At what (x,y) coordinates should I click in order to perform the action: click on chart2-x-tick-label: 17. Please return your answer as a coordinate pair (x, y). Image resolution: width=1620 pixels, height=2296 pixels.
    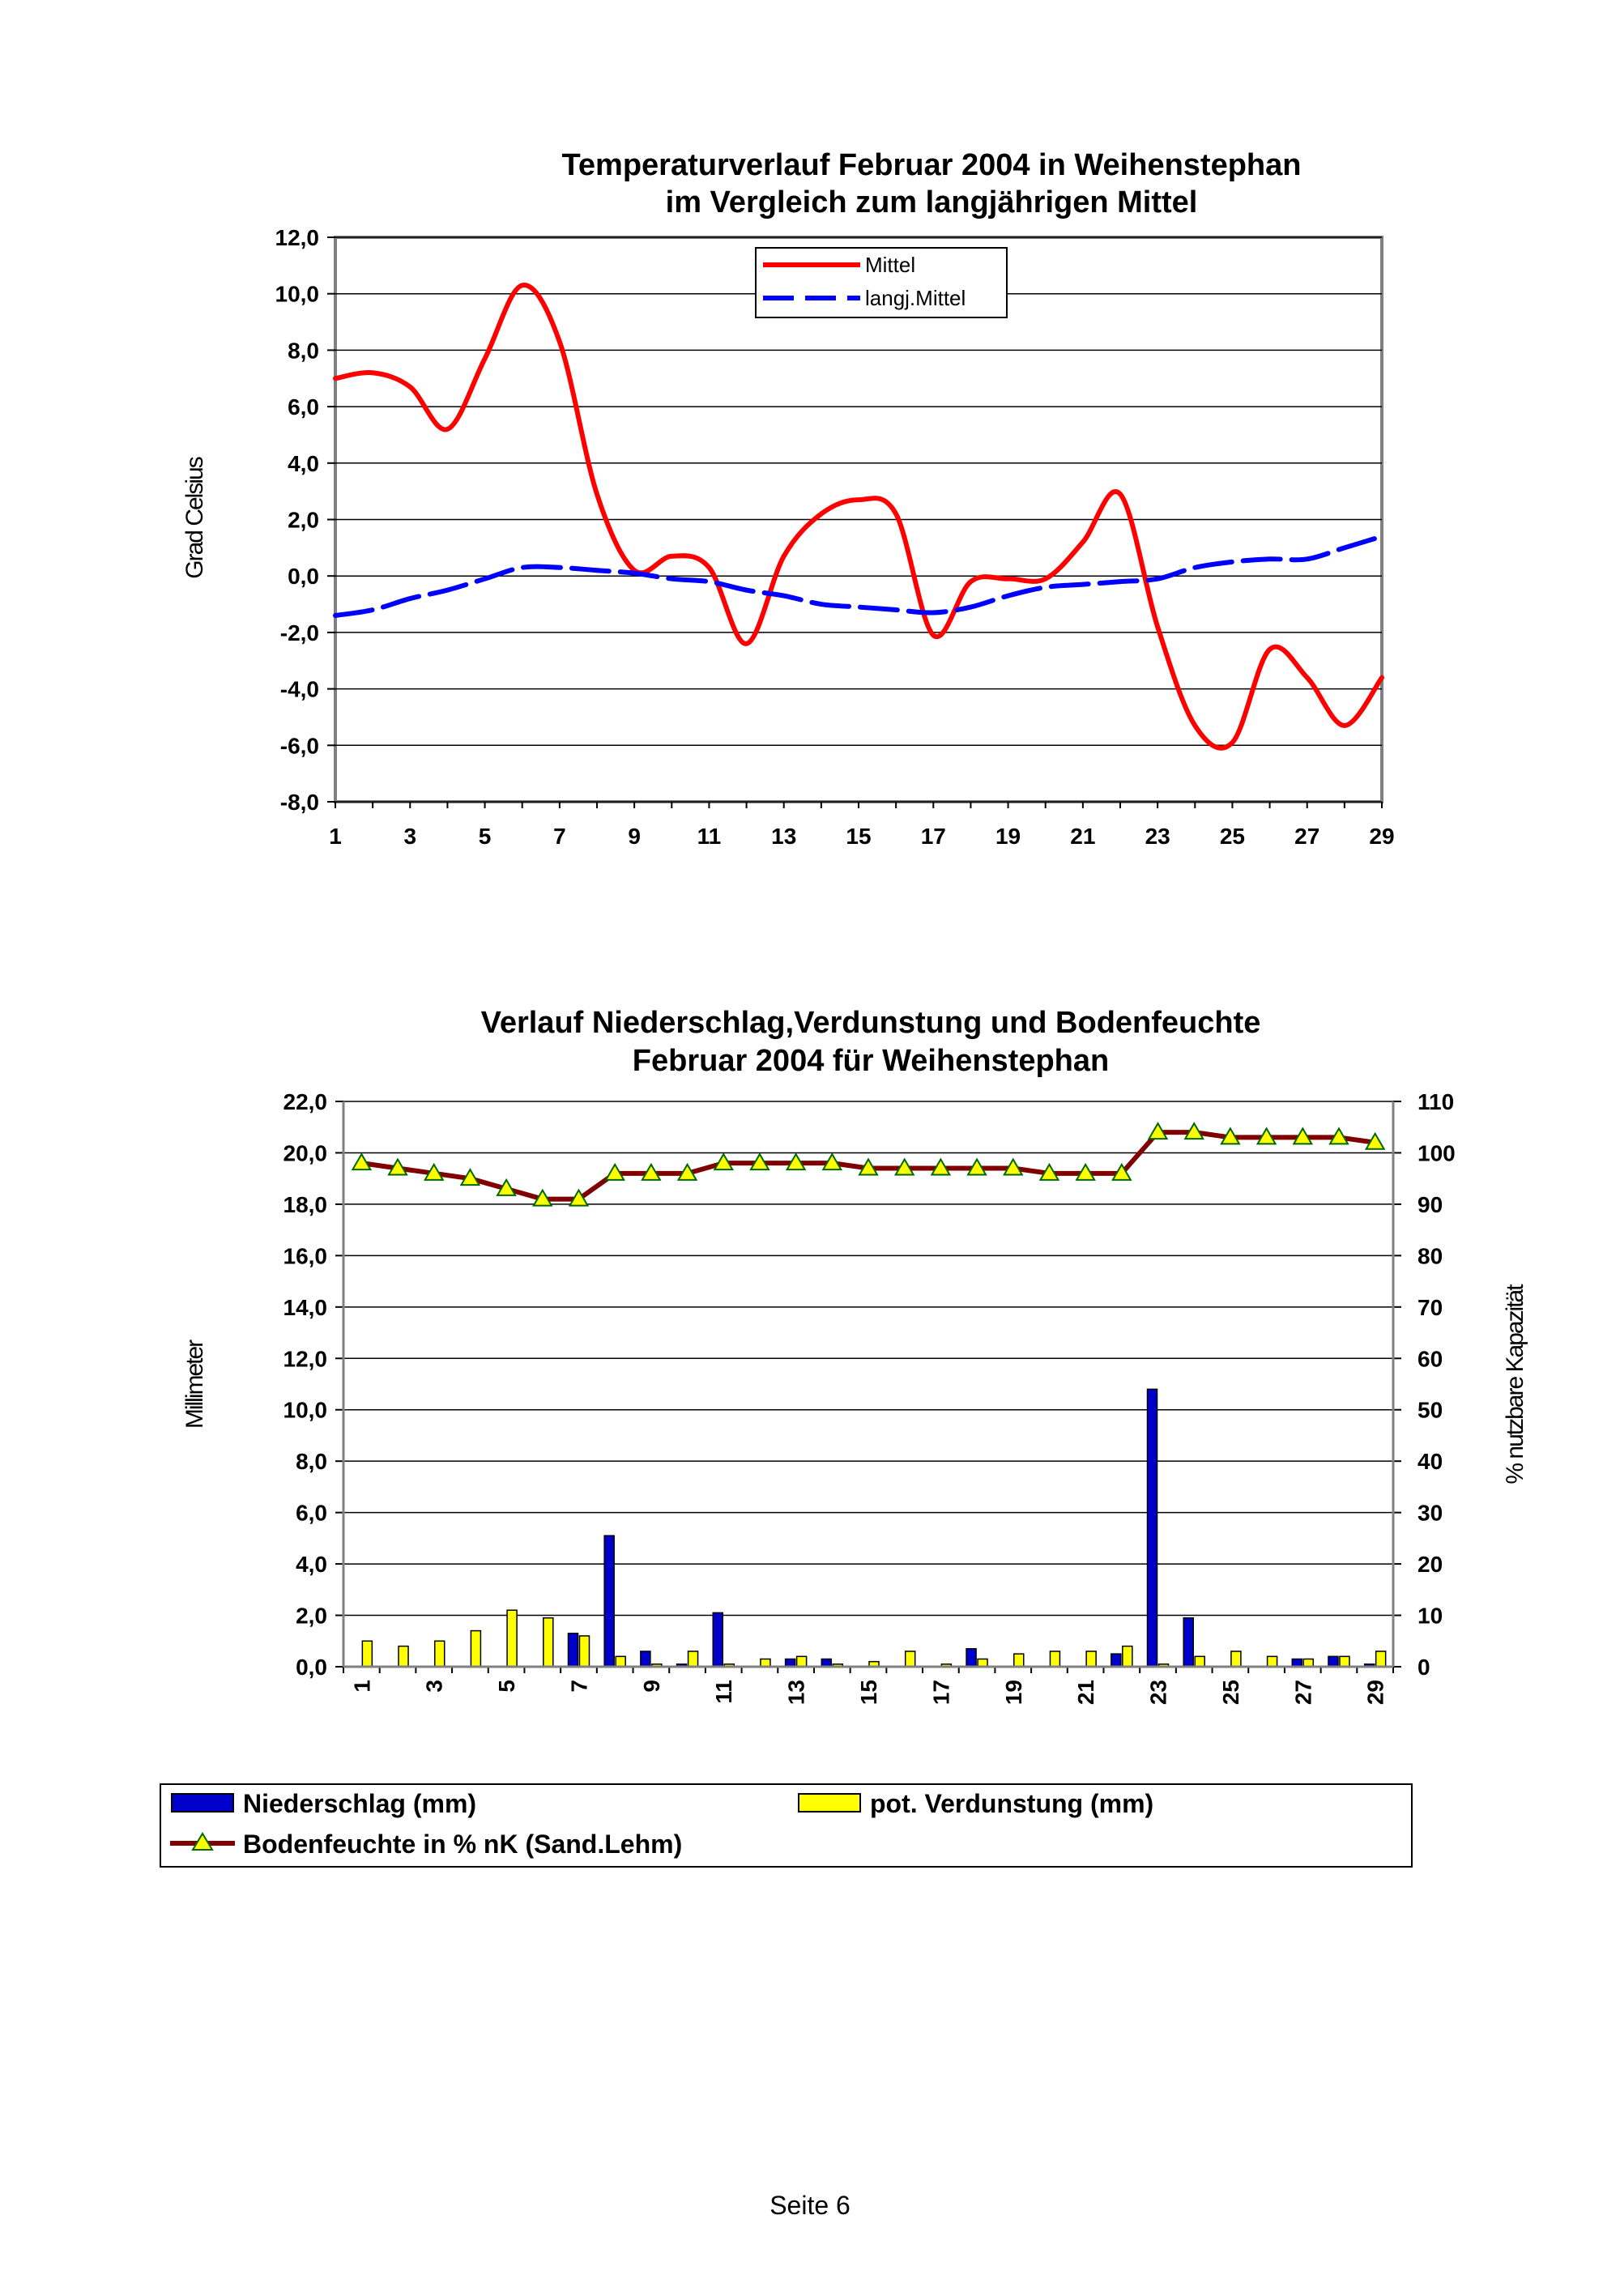
    Looking at the image, I should click on (940, 1692).